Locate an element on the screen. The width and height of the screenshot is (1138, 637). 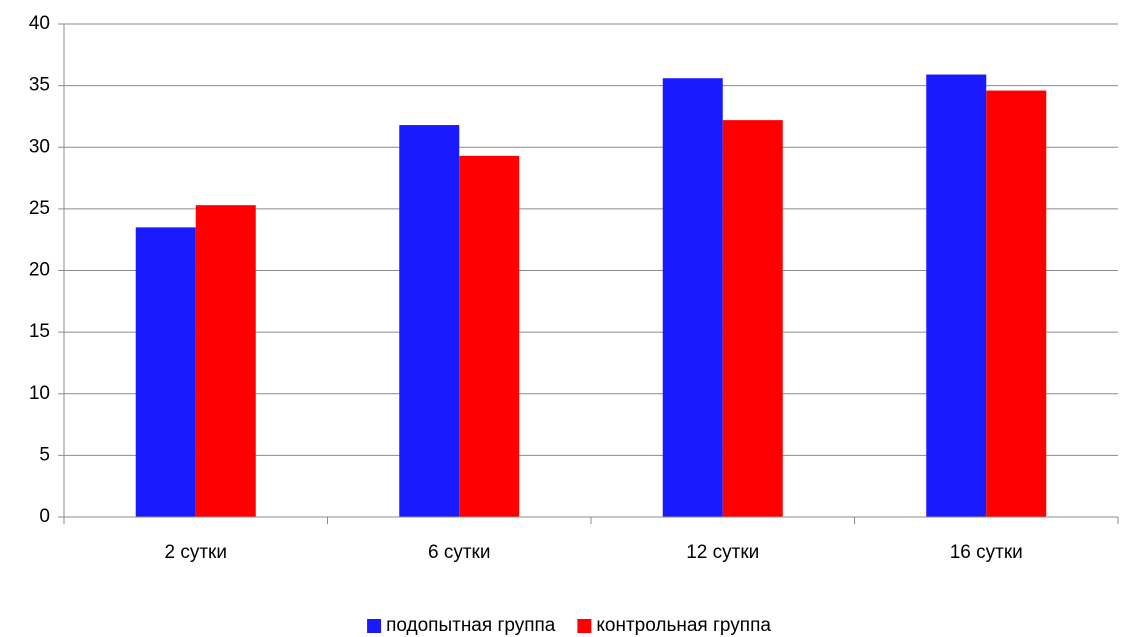
y-tick-label: 15 is located at coordinates (39, 331).